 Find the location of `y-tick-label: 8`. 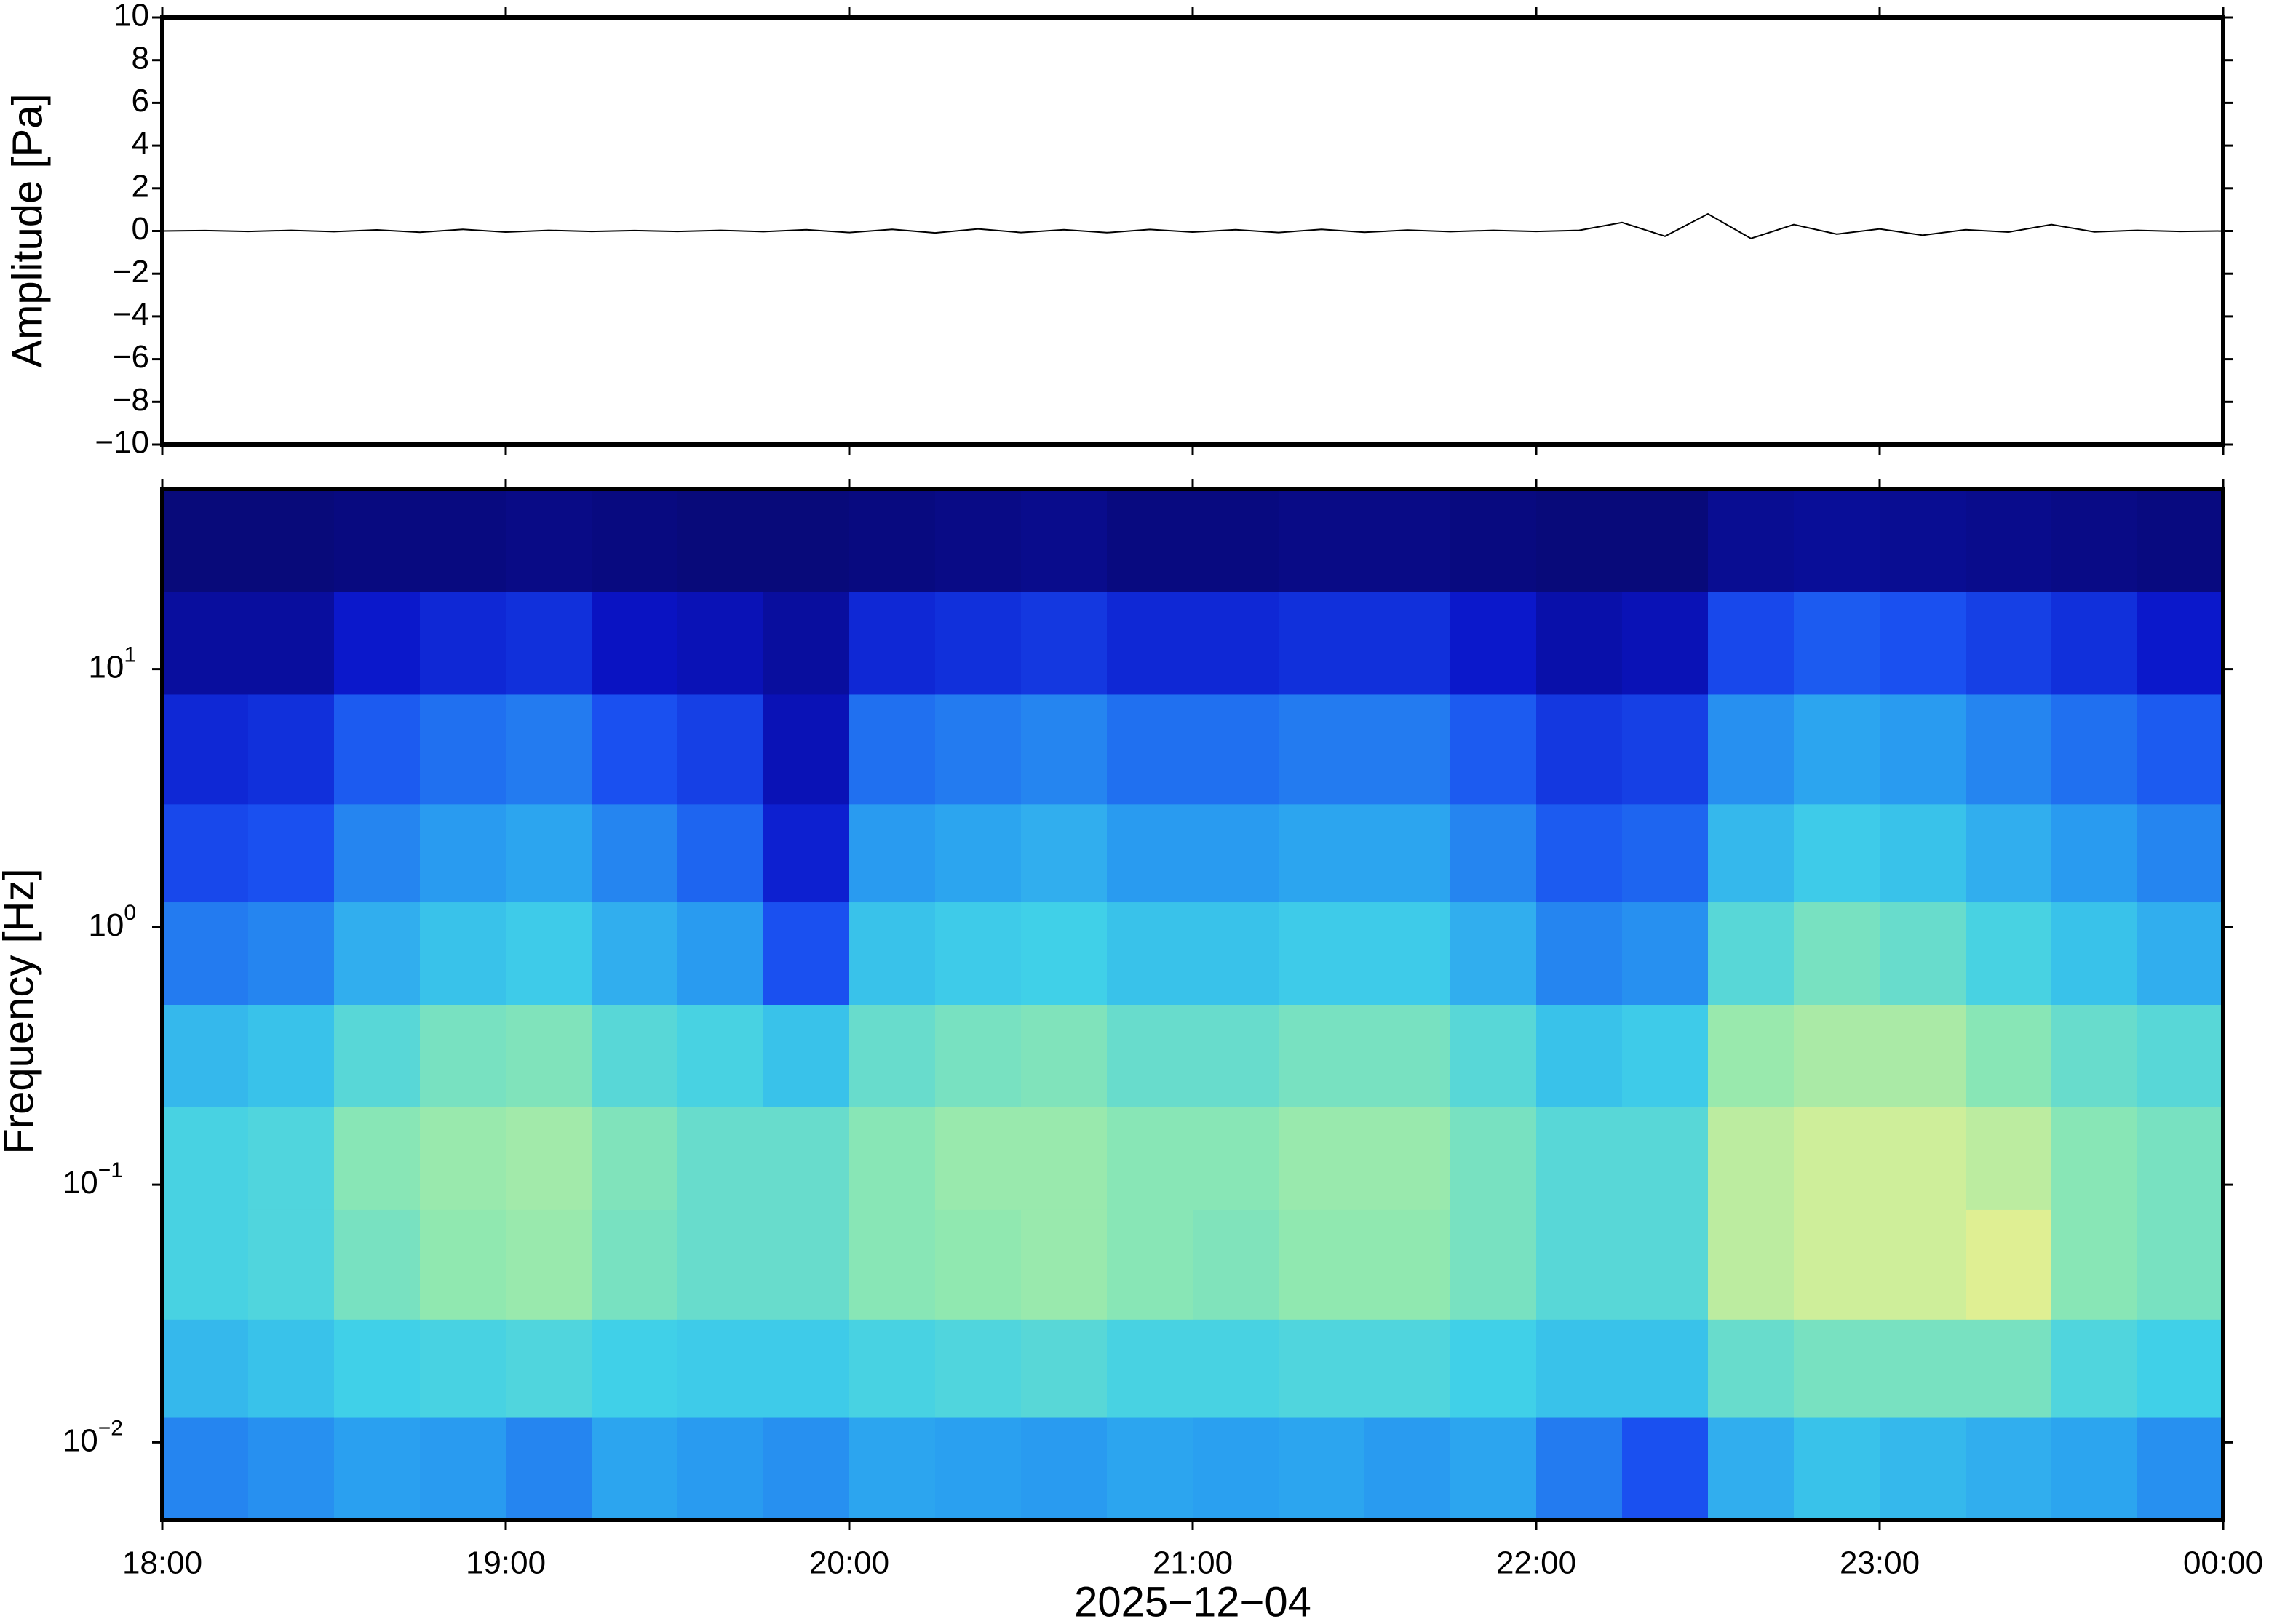

y-tick-label: 8 is located at coordinates (141, 58).